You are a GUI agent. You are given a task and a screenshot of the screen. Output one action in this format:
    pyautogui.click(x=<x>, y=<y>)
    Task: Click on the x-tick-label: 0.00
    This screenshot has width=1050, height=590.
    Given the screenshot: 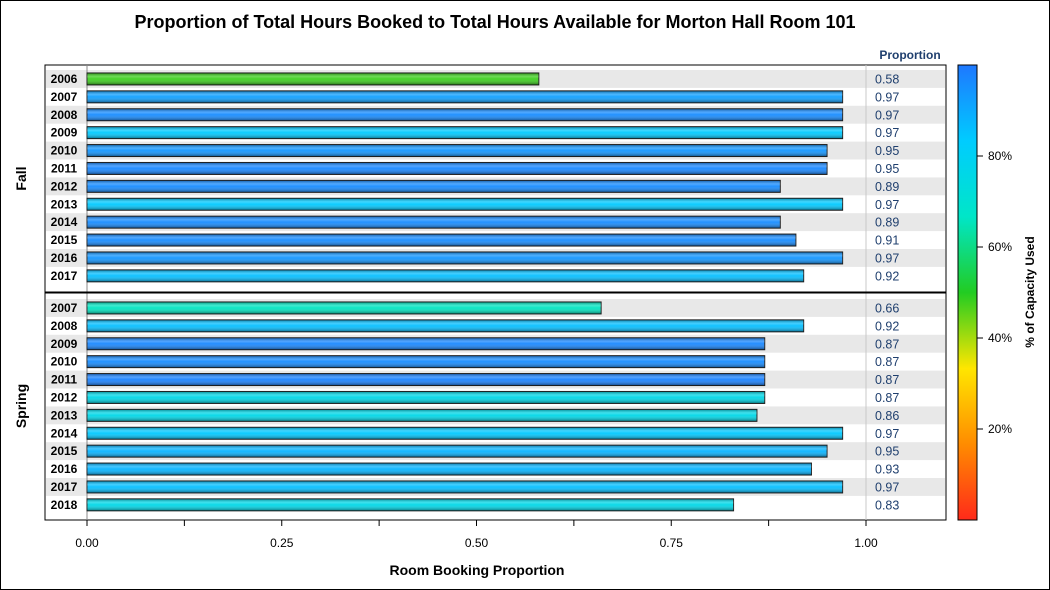 What is the action you would take?
    pyautogui.click(x=87, y=543)
    